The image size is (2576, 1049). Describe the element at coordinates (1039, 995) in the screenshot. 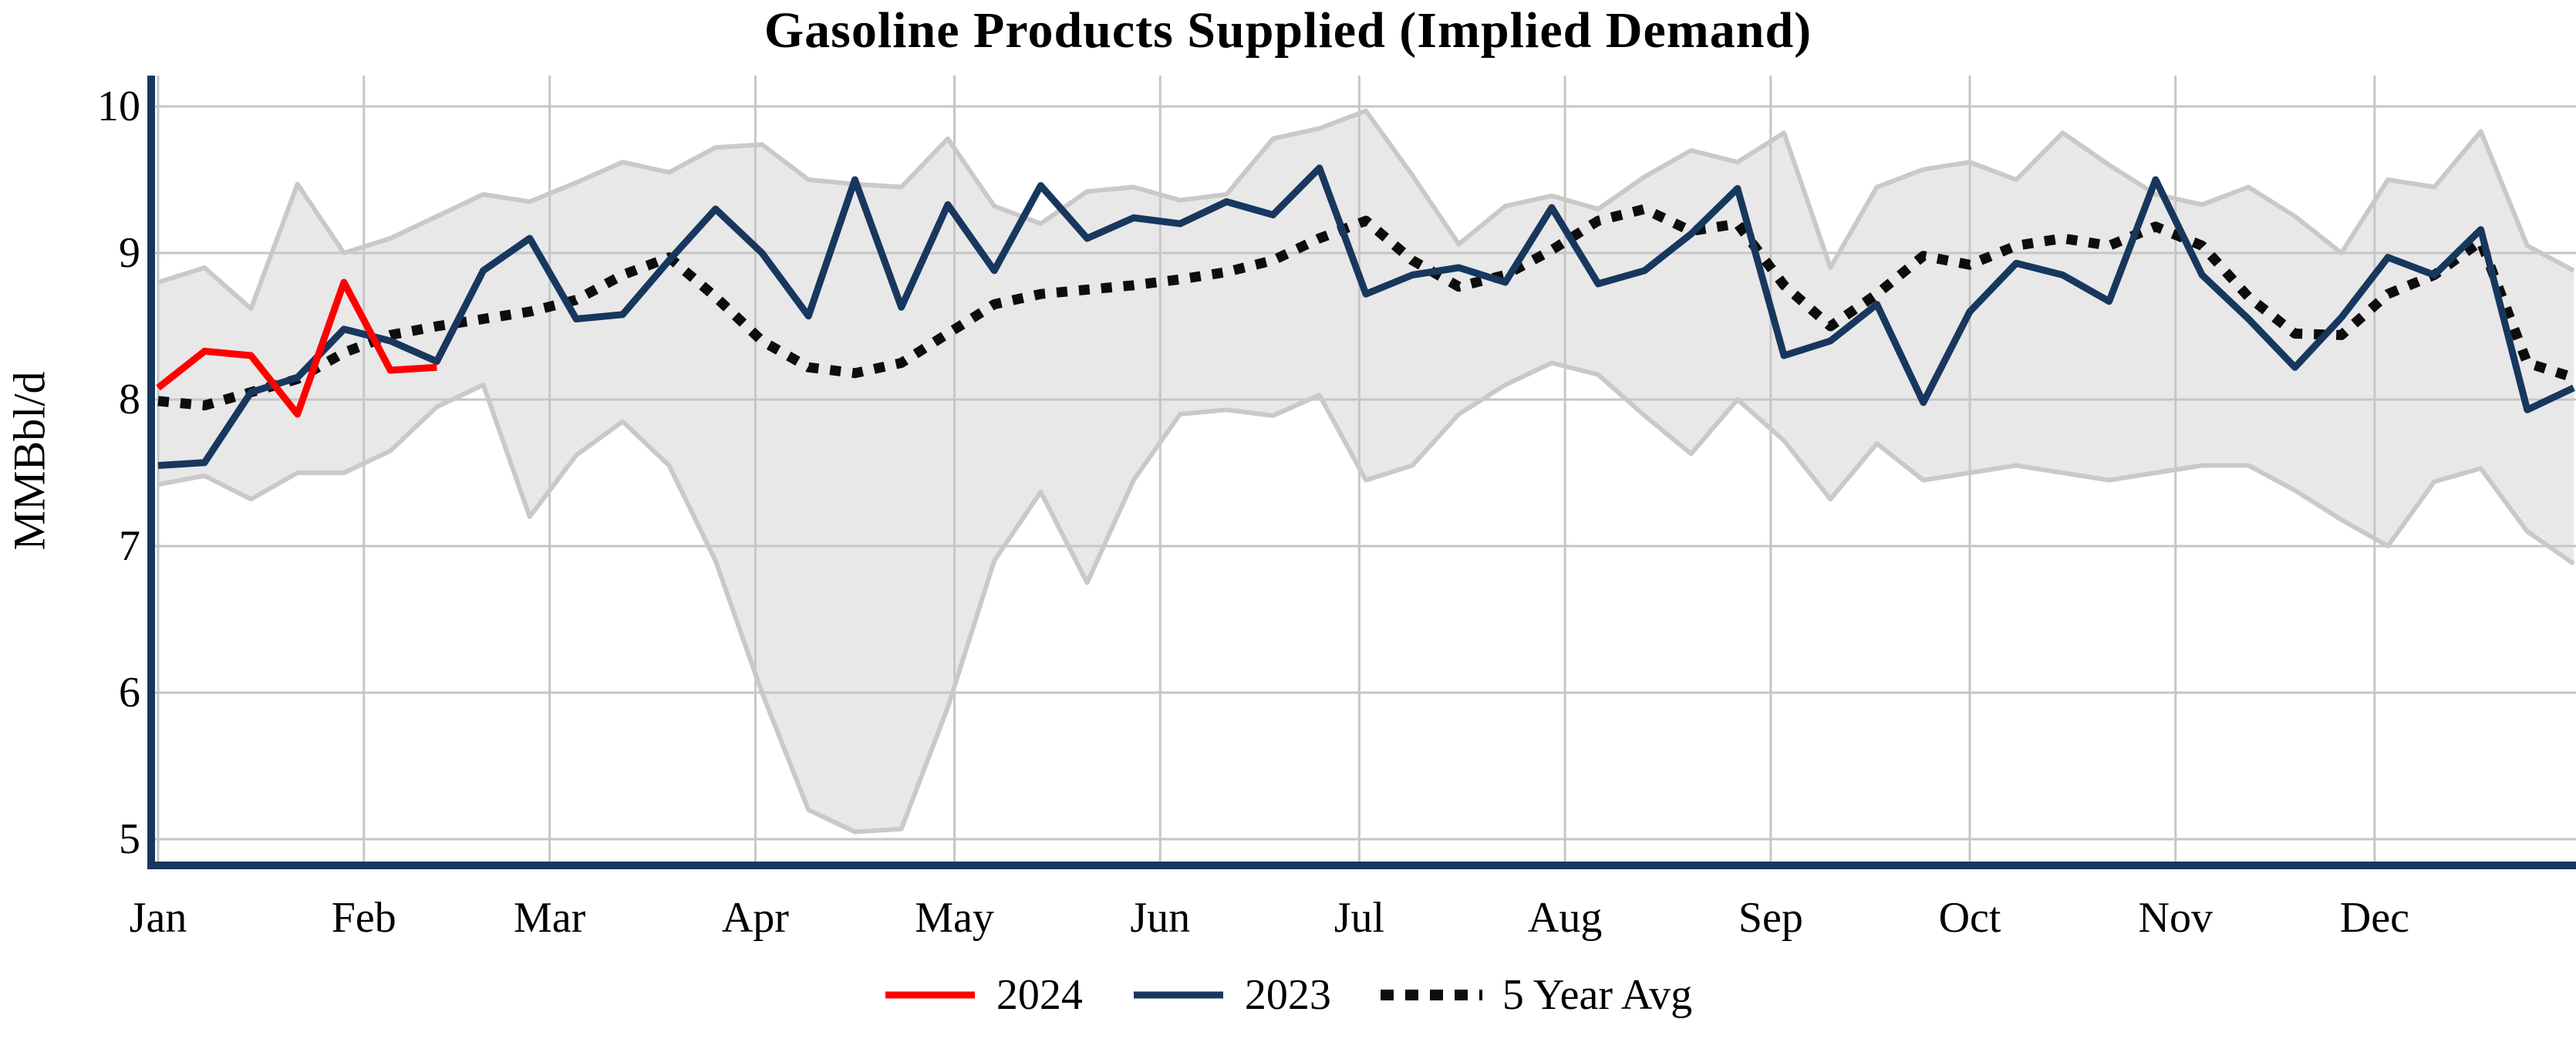

I see `legend-label: 2024` at that location.